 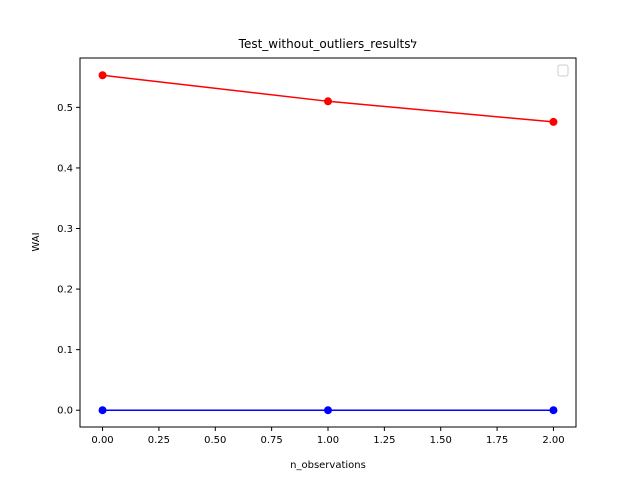 I want to click on x-axis-label: n_observations, so click(x=328, y=465).